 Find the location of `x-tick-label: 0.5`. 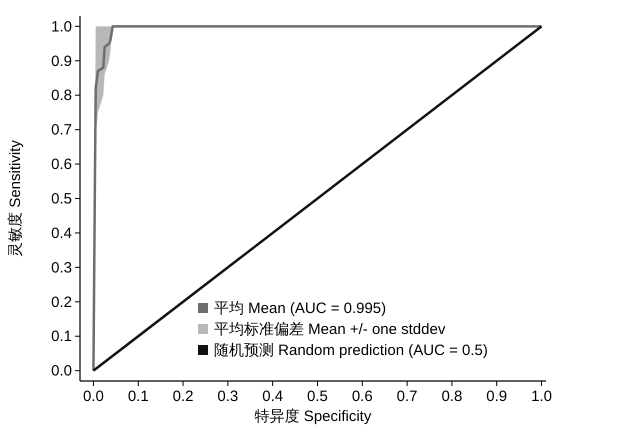

x-tick-label: 0.5 is located at coordinates (317, 396).